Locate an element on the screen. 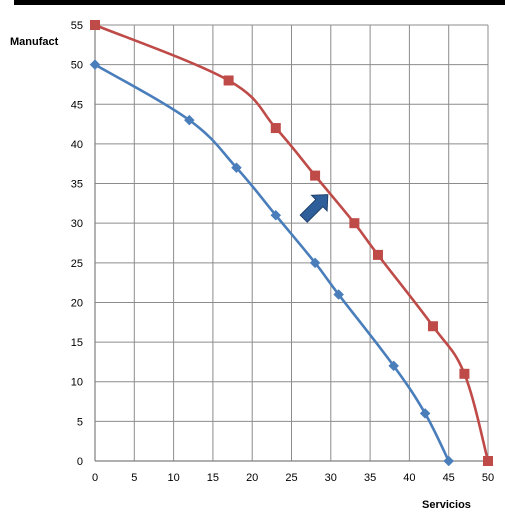  y-tick-label: 45 is located at coordinates (77, 105).